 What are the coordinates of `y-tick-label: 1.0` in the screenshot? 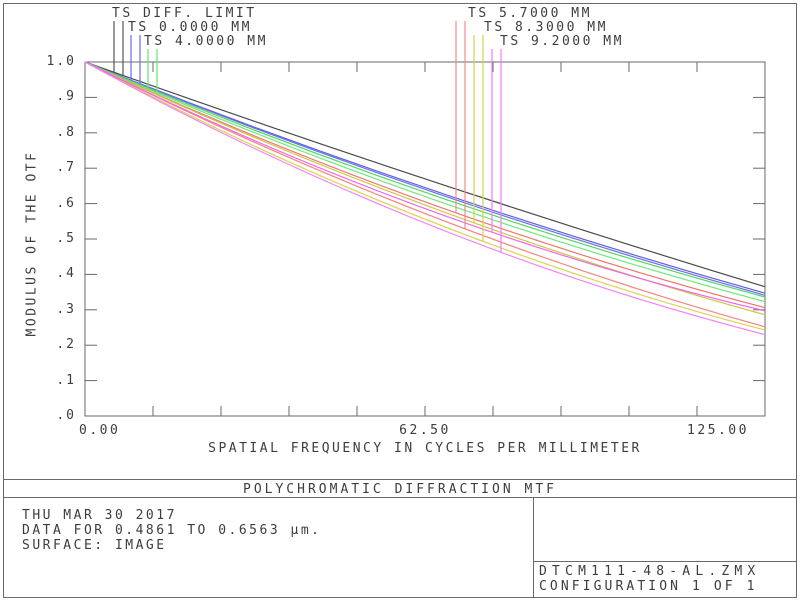 It's located at (61, 61).